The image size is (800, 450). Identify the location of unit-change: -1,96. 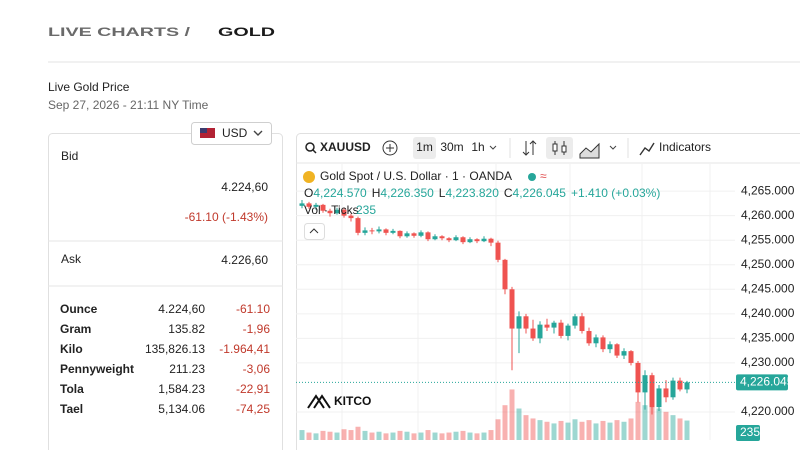
(257, 329).